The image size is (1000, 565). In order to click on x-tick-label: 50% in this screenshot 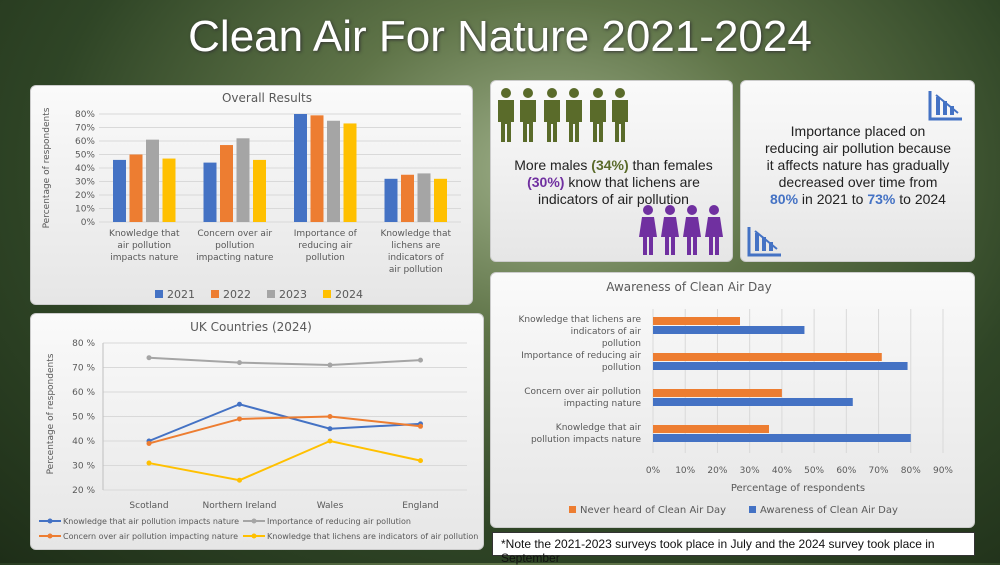, I will do `click(814, 471)`.